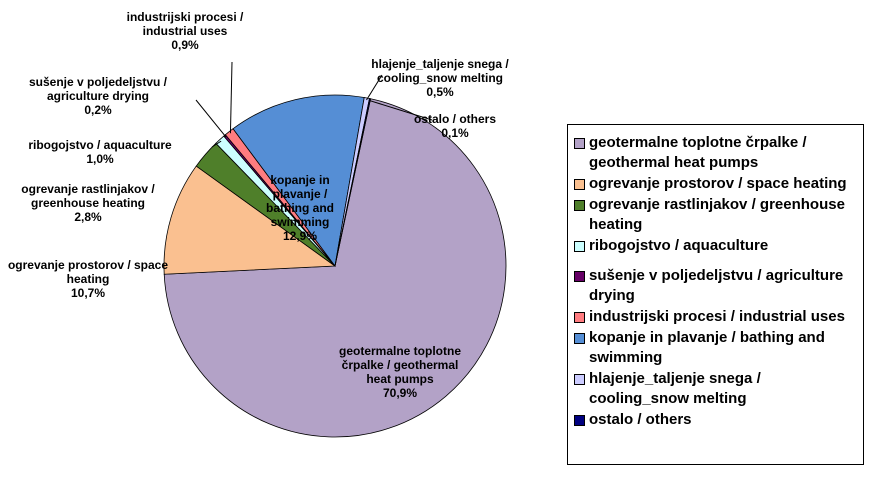 This screenshot has width=873, height=491. What do you see at coordinates (88, 293) in the screenshot?
I see `slice-label-value: 10,7%` at bounding box center [88, 293].